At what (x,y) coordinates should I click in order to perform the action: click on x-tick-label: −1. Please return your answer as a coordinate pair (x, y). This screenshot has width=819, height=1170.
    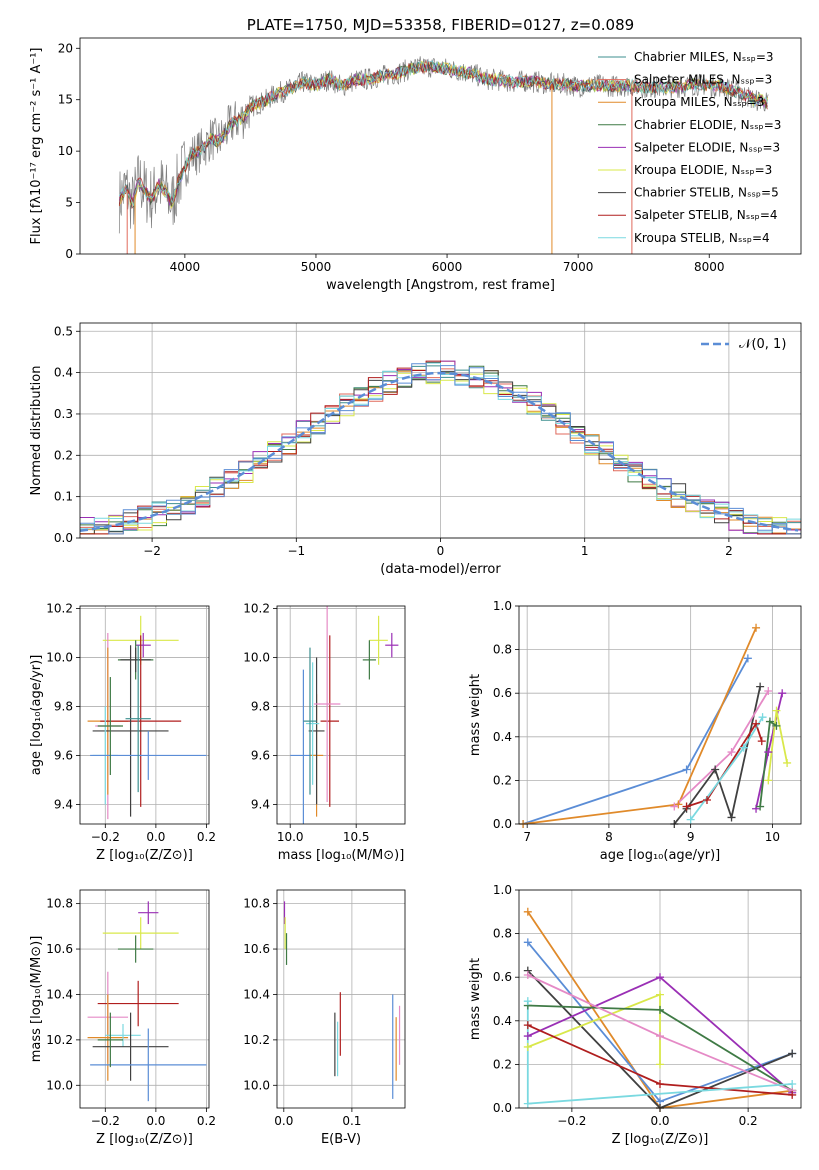
    Looking at the image, I should click on (296, 551).